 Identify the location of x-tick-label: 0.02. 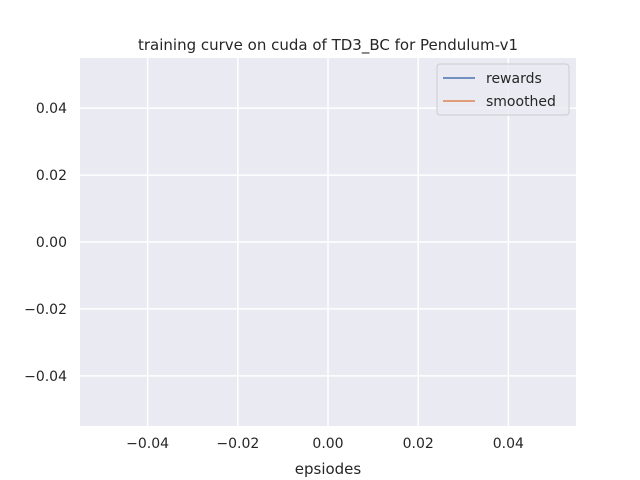
(418, 444).